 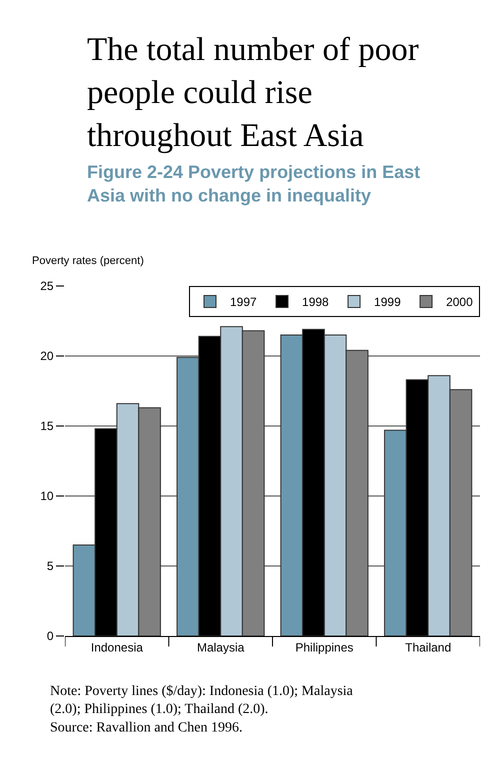 I want to click on x-tick-label: Malaysia, so click(x=220, y=647).